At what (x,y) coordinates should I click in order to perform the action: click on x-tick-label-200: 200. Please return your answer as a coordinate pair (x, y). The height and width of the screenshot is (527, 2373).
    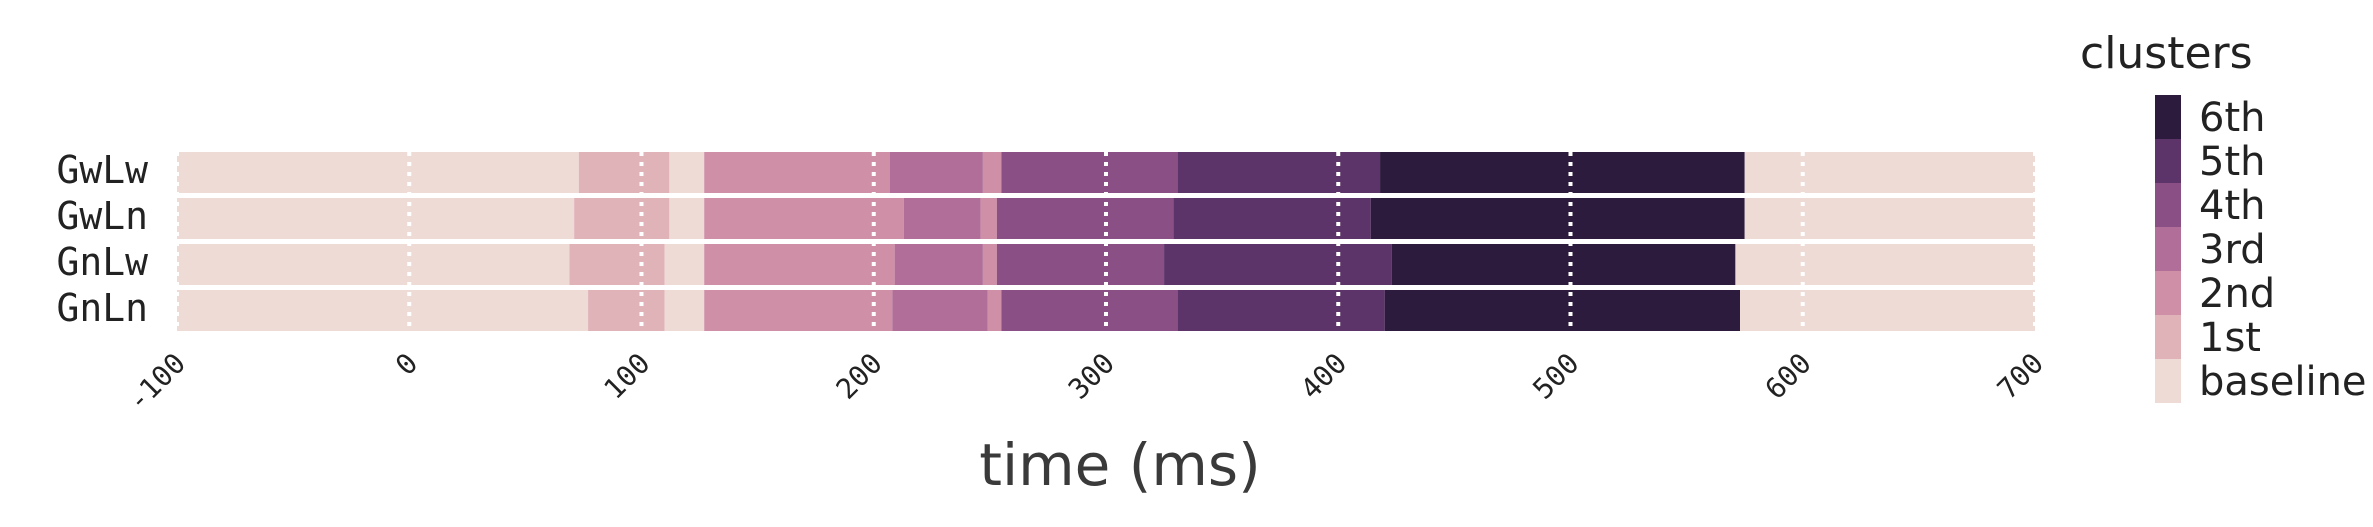
    Looking at the image, I should click on (859, 376).